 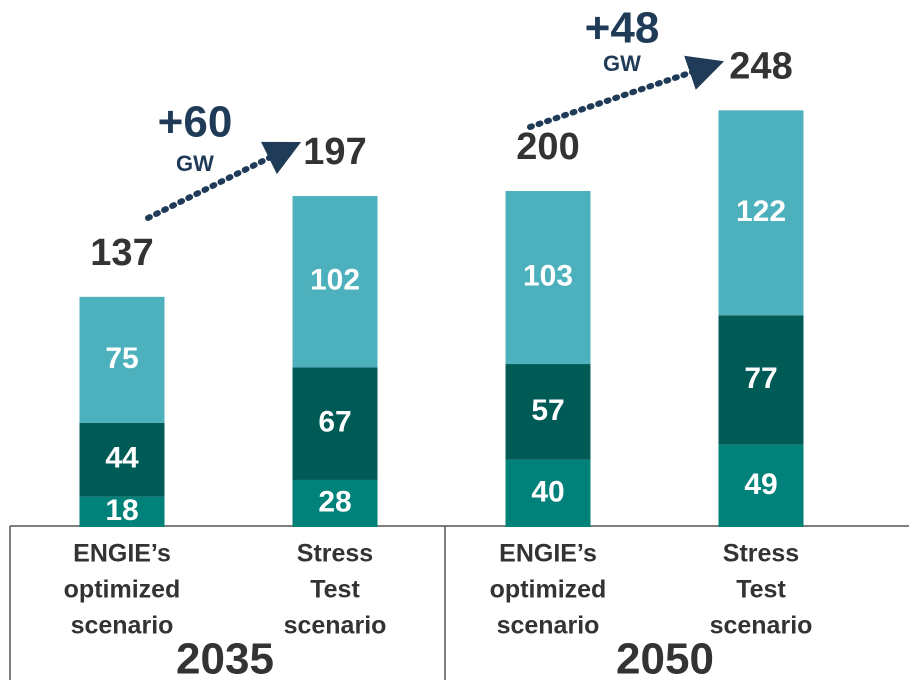 I want to click on segment-label: 102, so click(x=335, y=280).